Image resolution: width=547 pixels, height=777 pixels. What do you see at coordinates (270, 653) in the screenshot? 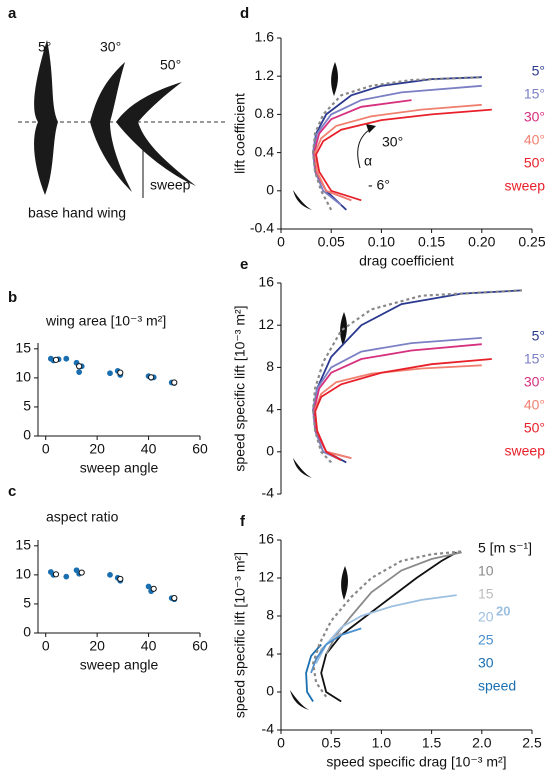
I see `y-tick-label: 4` at bounding box center [270, 653].